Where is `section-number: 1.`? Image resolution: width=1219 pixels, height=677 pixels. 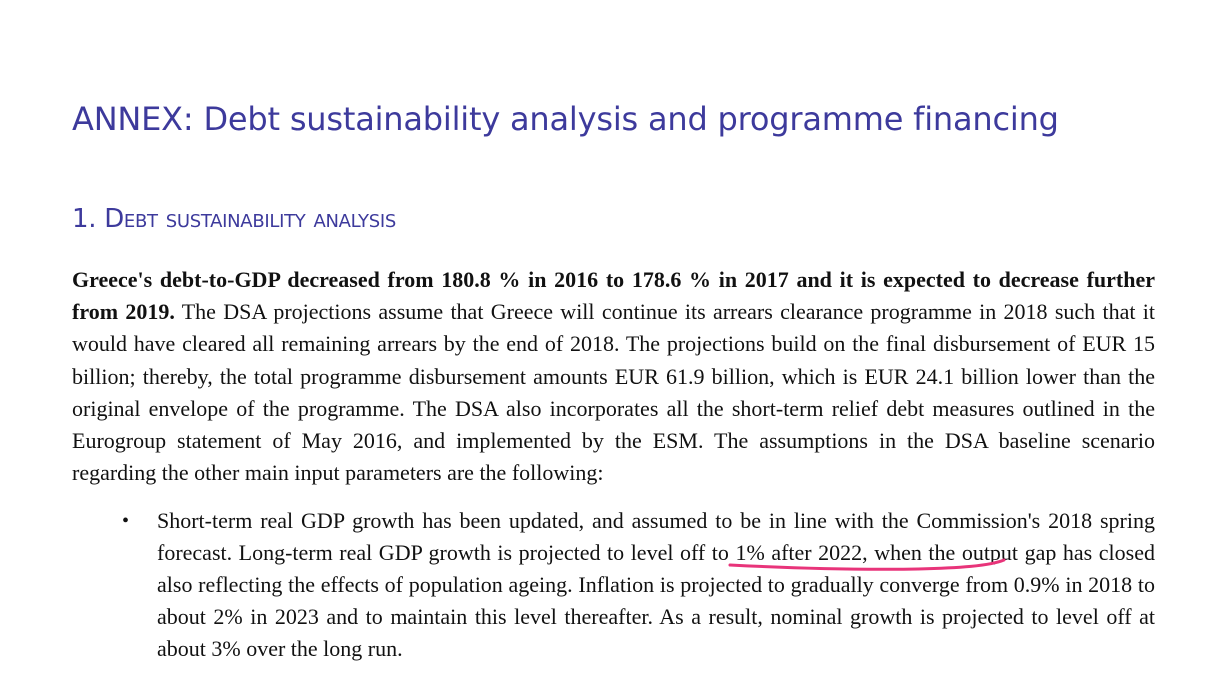
section-number: 1. is located at coordinates (84, 219).